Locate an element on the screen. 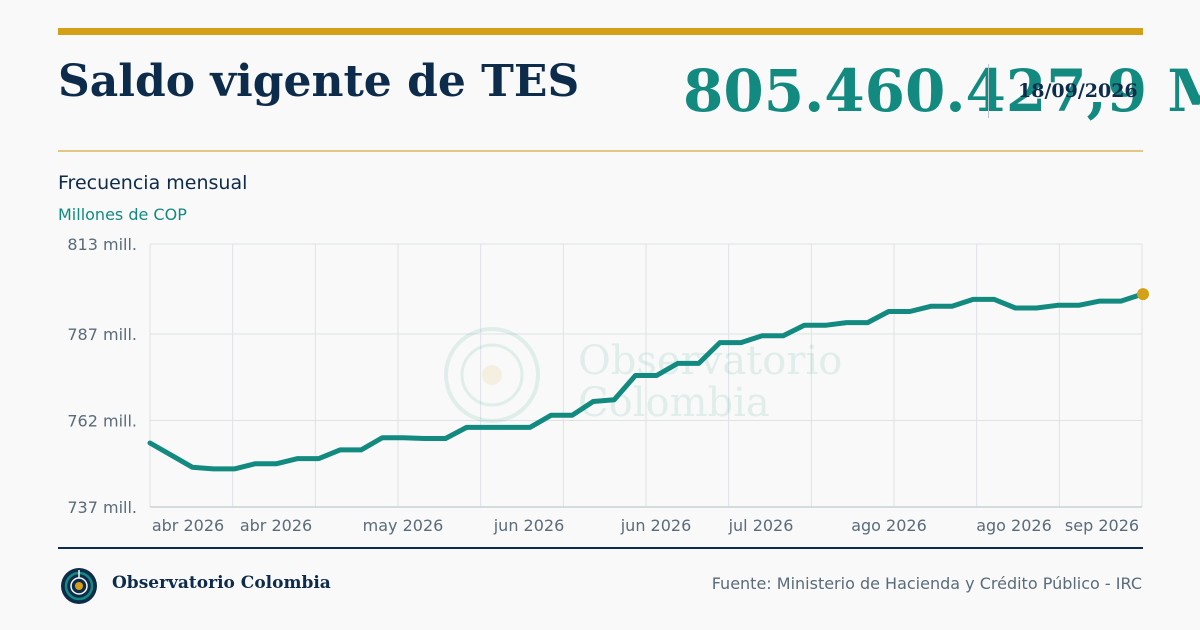 The height and width of the screenshot is (630, 1200). watermark-logo-icon is located at coordinates (492, 375).